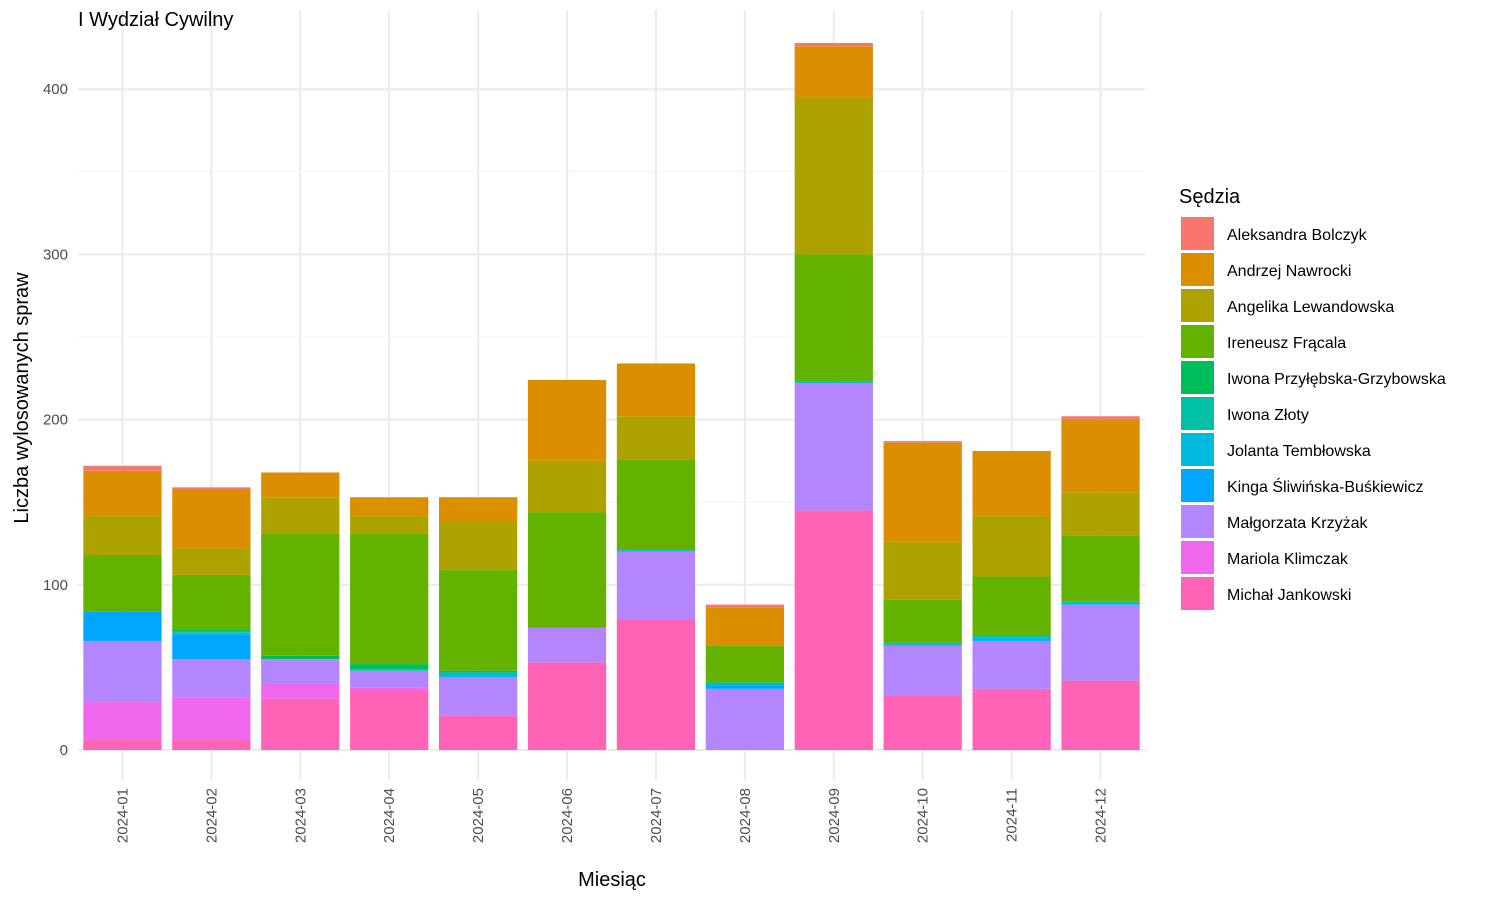  What do you see at coordinates (1012, 815) in the screenshot?
I see `x-tick-label: 2024-11` at bounding box center [1012, 815].